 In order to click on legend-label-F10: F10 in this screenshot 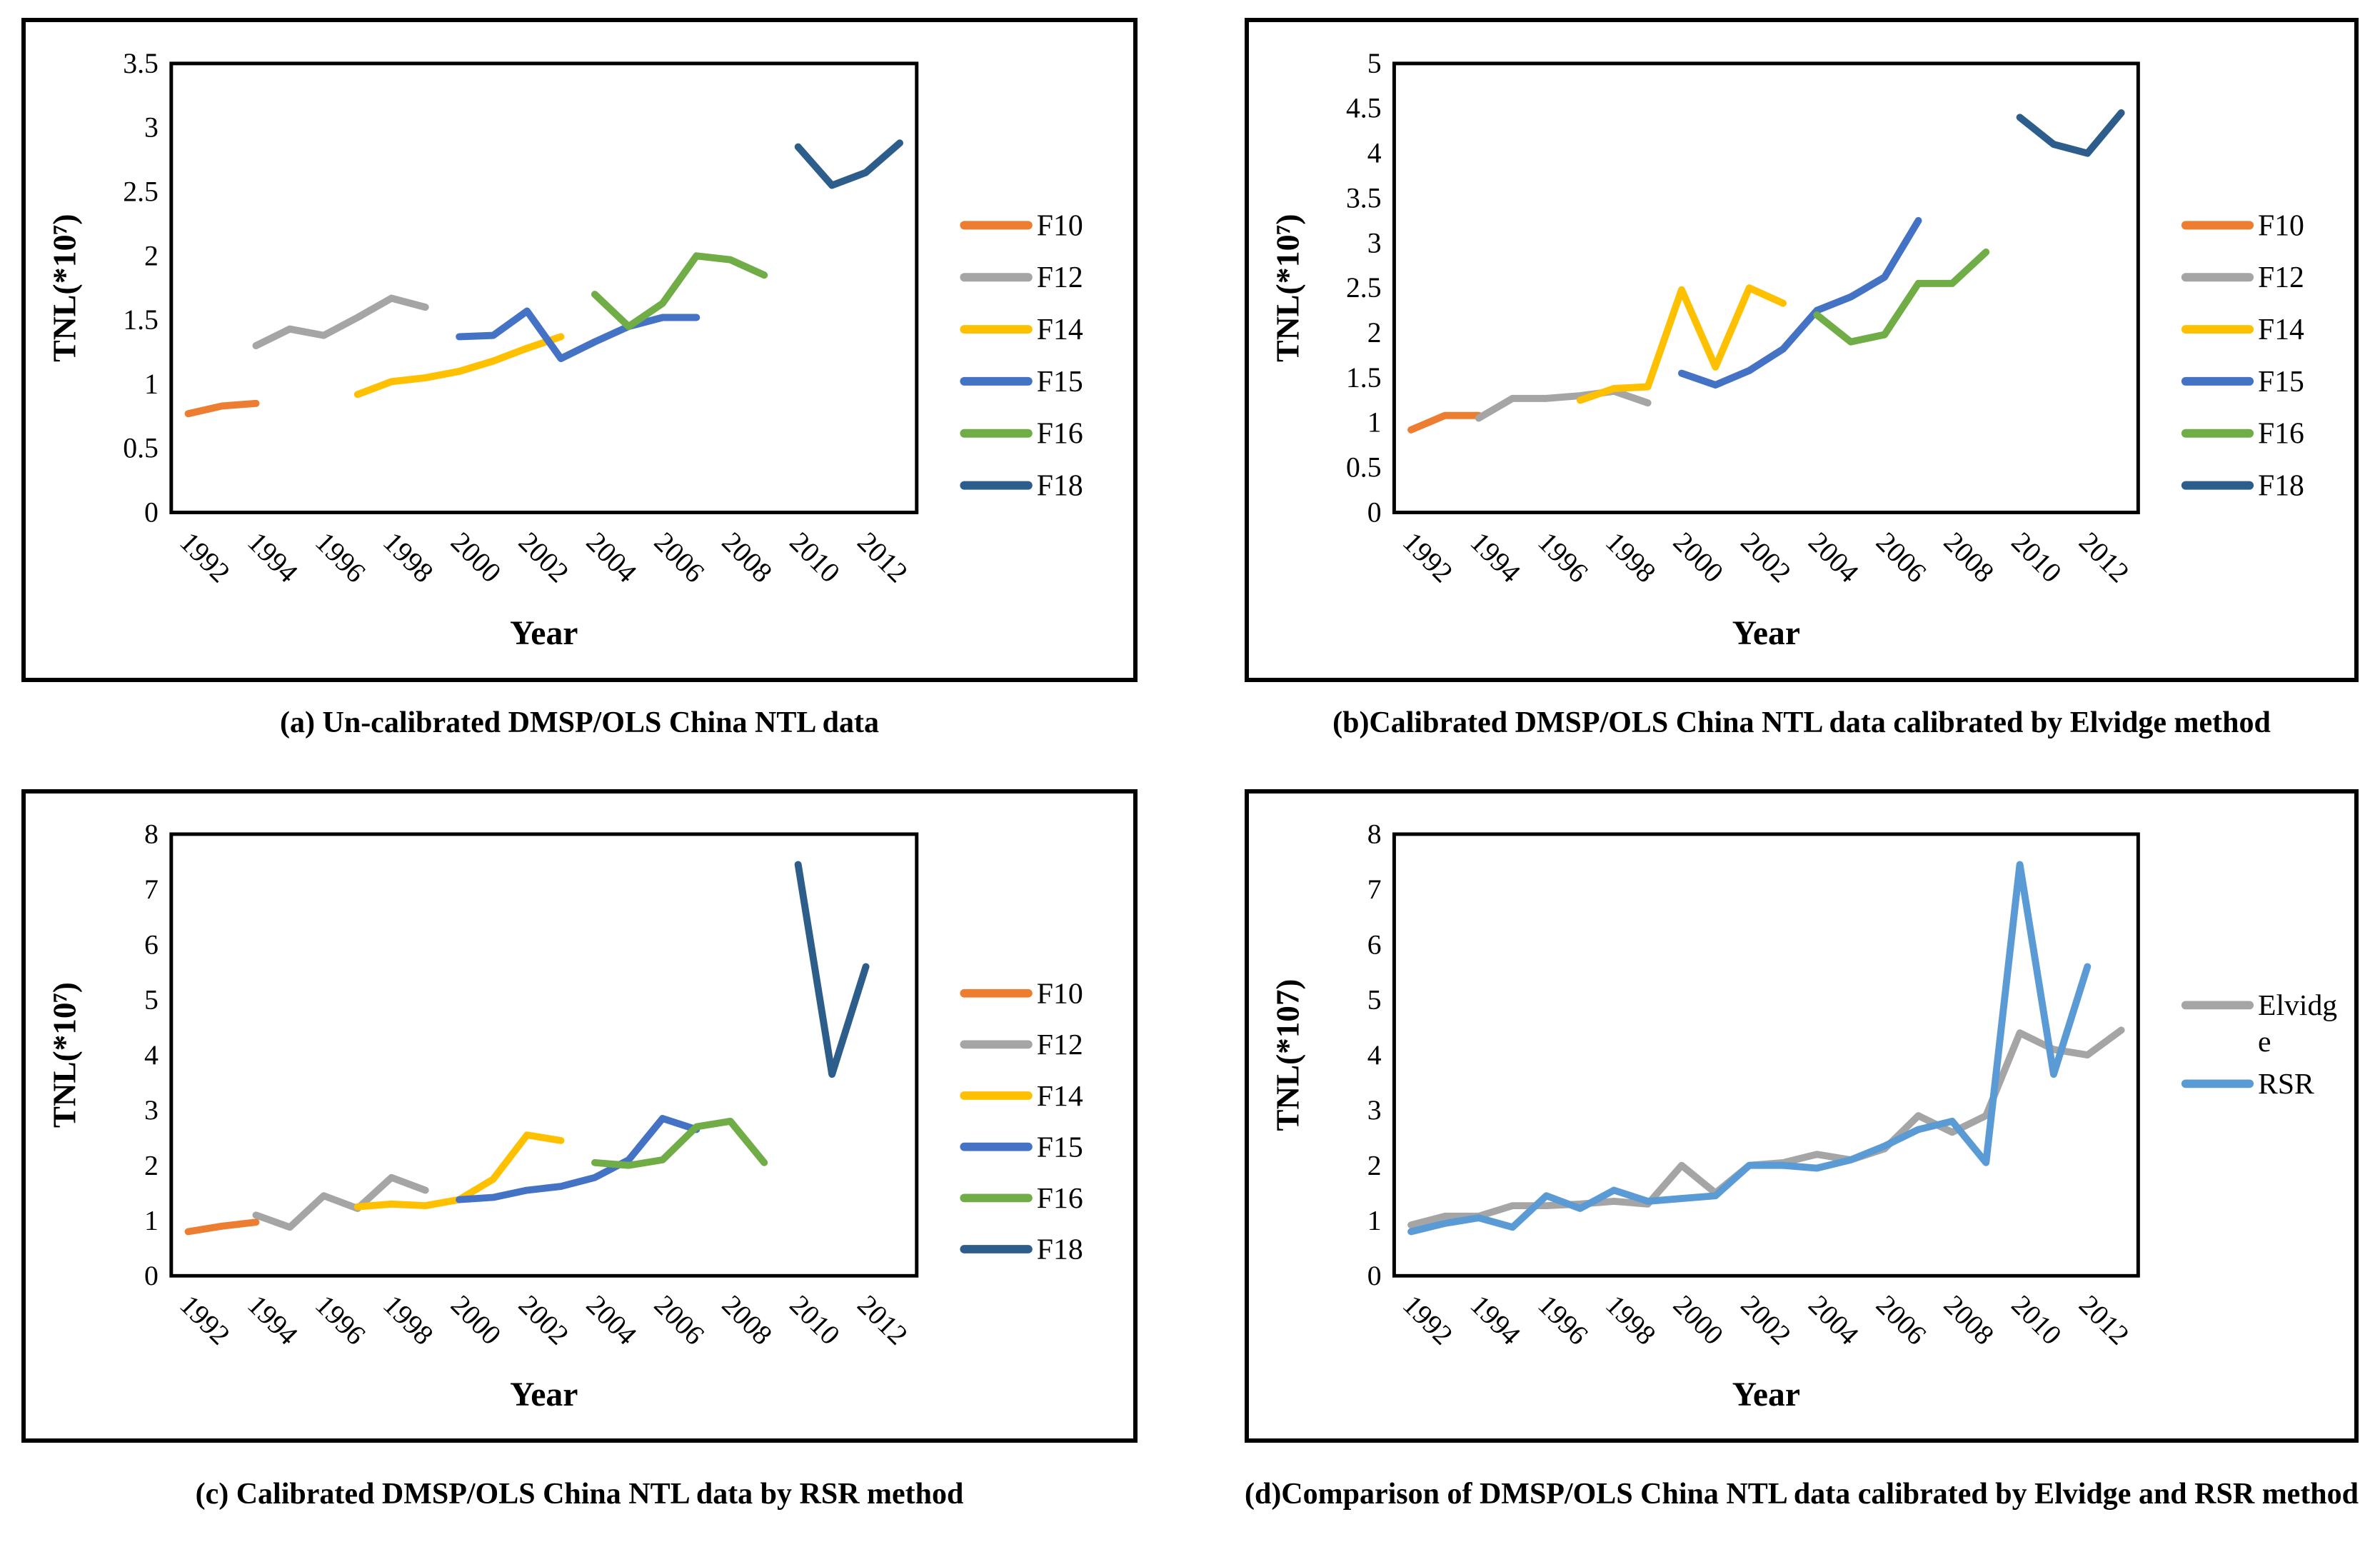, I will do `click(1060, 226)`.